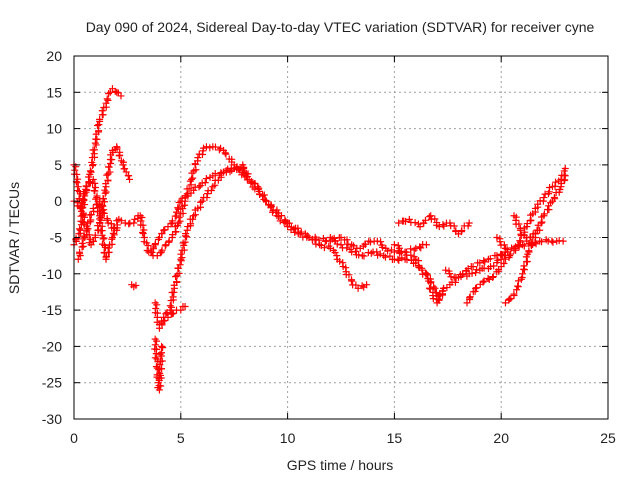  What do you see at coordinates (52, 274) in the screenshot?
I see `y-tick-label: -10` at bounding box center [52, 274].